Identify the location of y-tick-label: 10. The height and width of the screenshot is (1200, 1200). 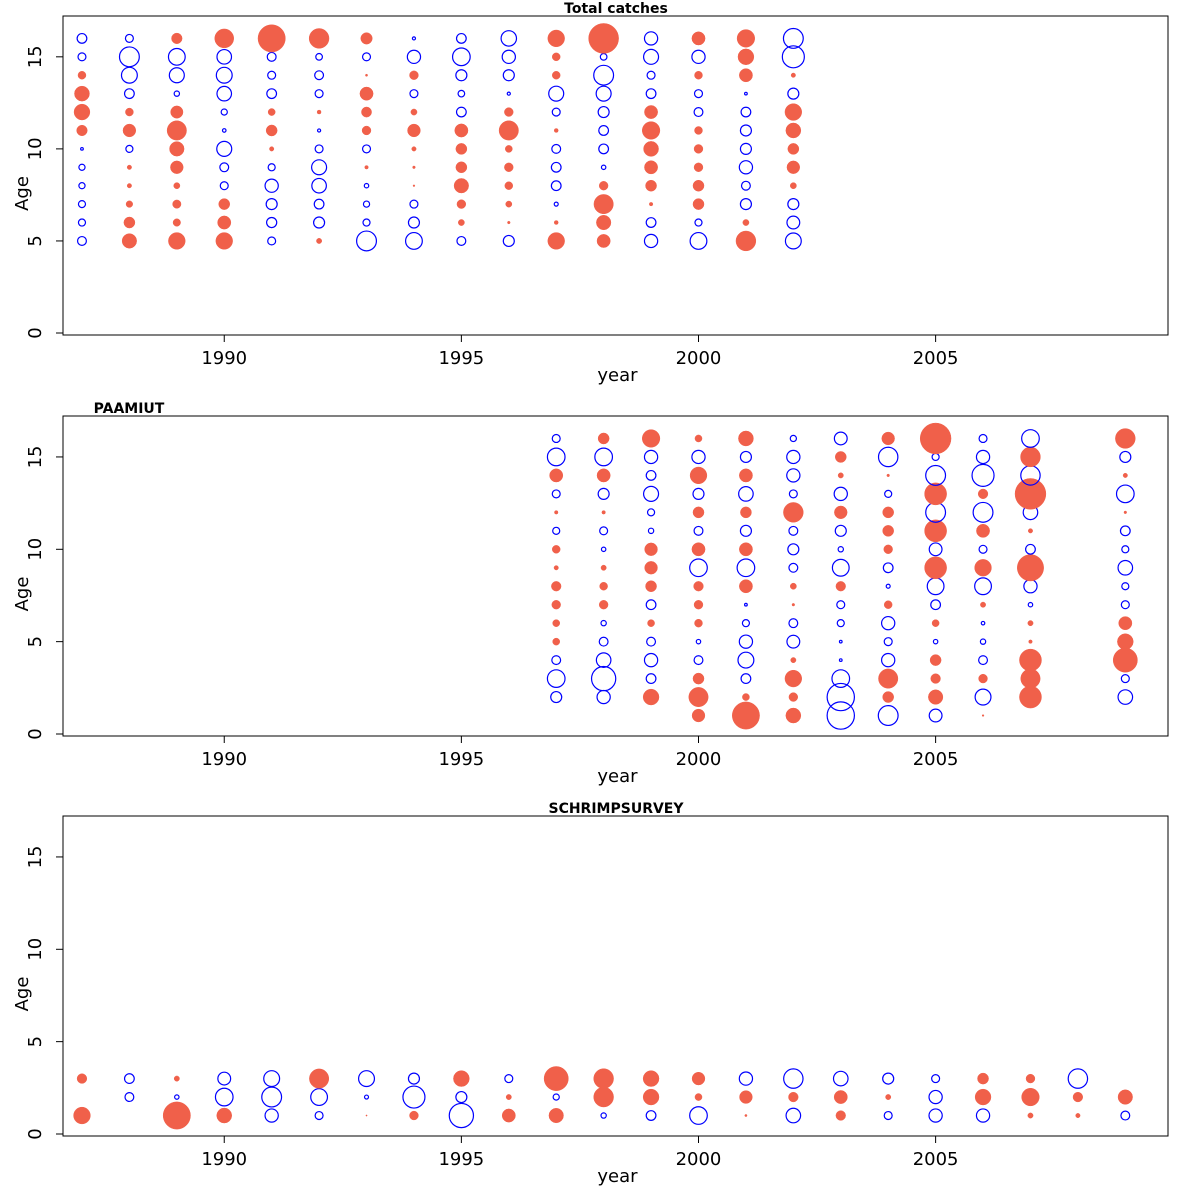
(35, 949).